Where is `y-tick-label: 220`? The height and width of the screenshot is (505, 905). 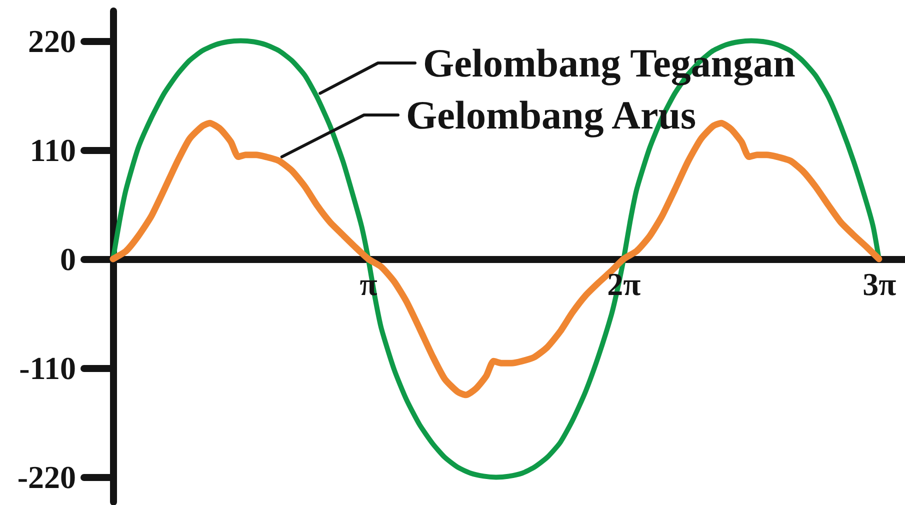 y-tick-label: 220 is located at coordinates (52, 40).